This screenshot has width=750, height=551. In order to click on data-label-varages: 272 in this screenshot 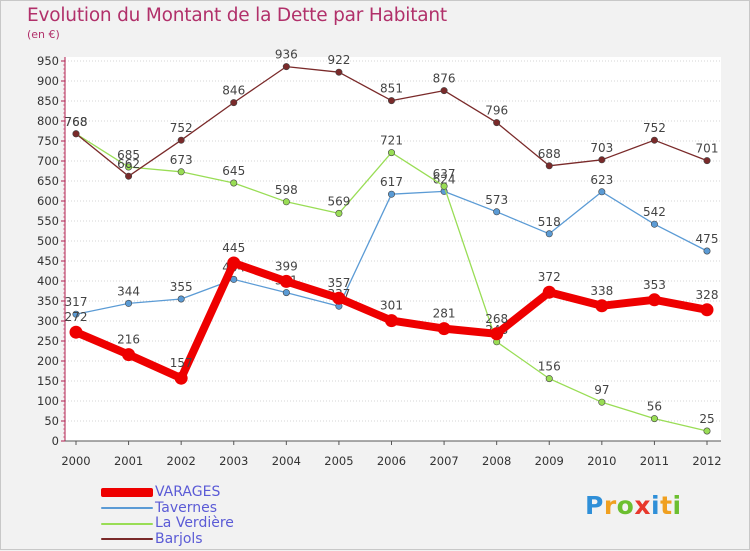, I will do `click(76, 317)`.